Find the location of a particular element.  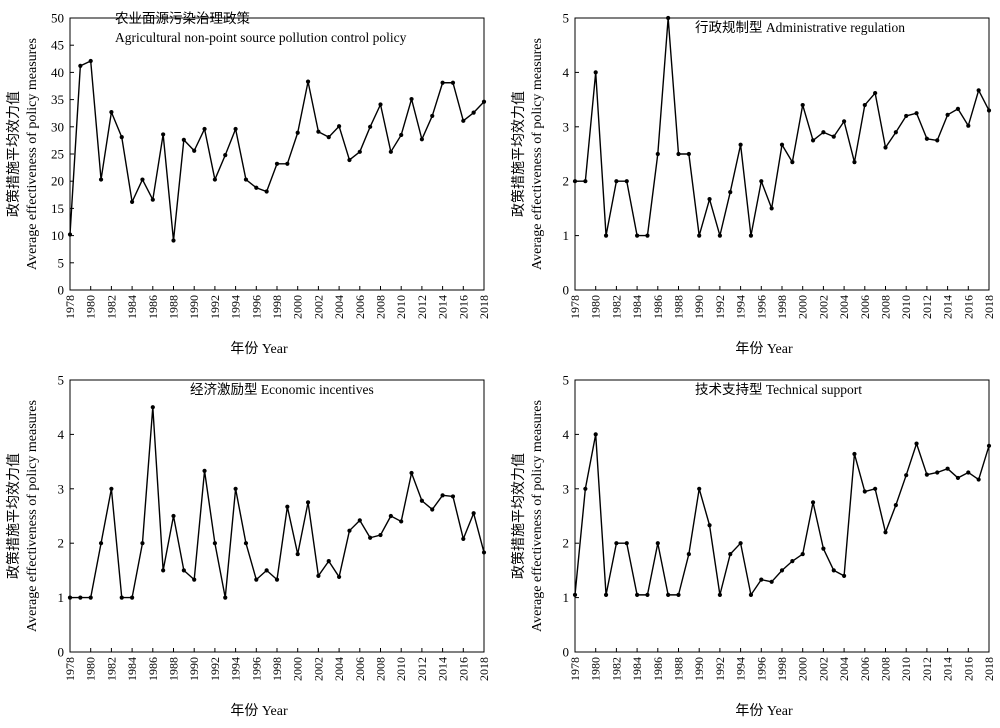

y-tick-label: 30 is located at coordinates (57, 126).